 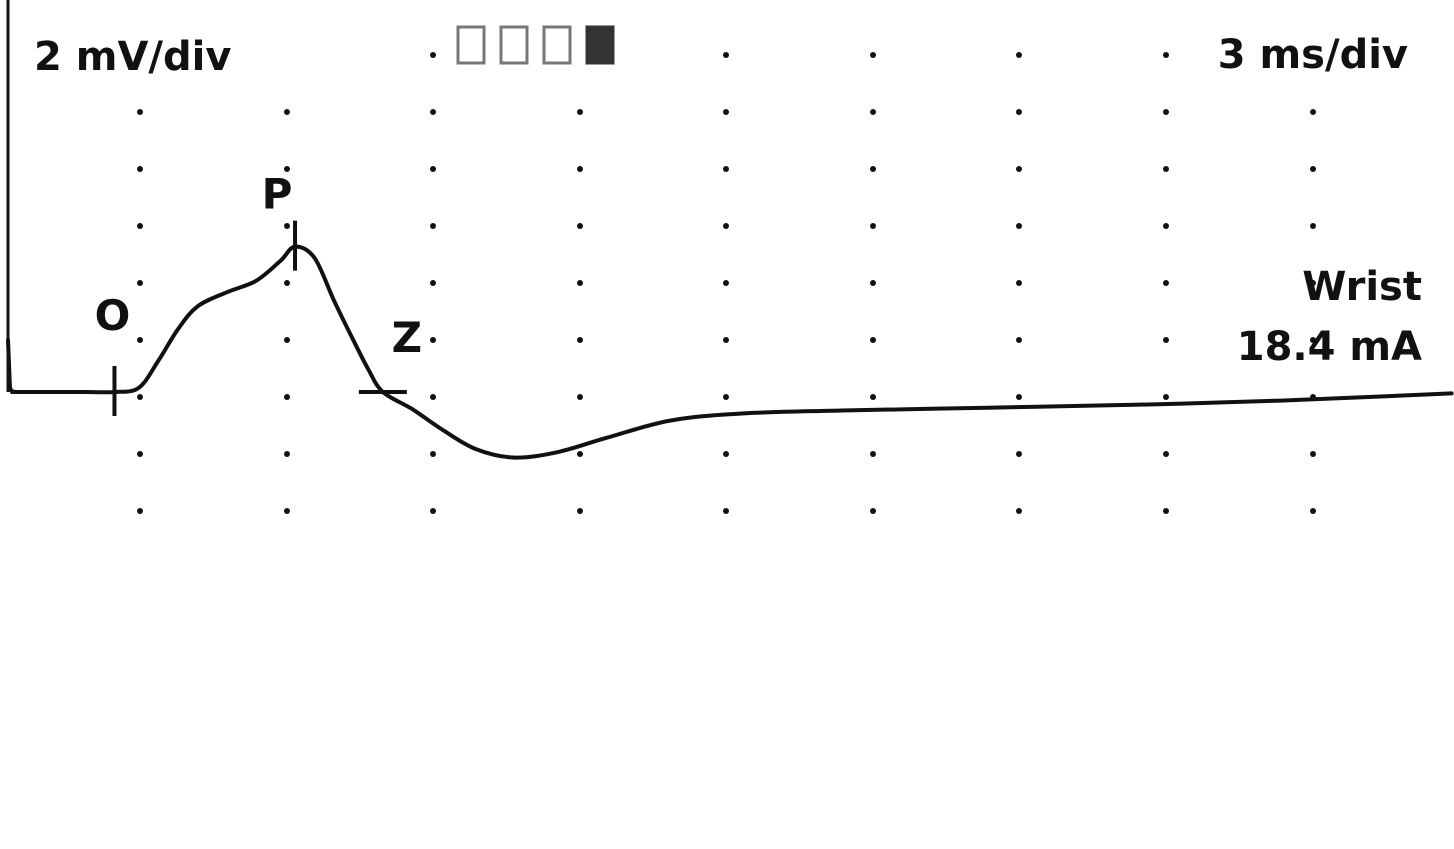 I want to click on tab-indicator, so click(x=535, y=45).